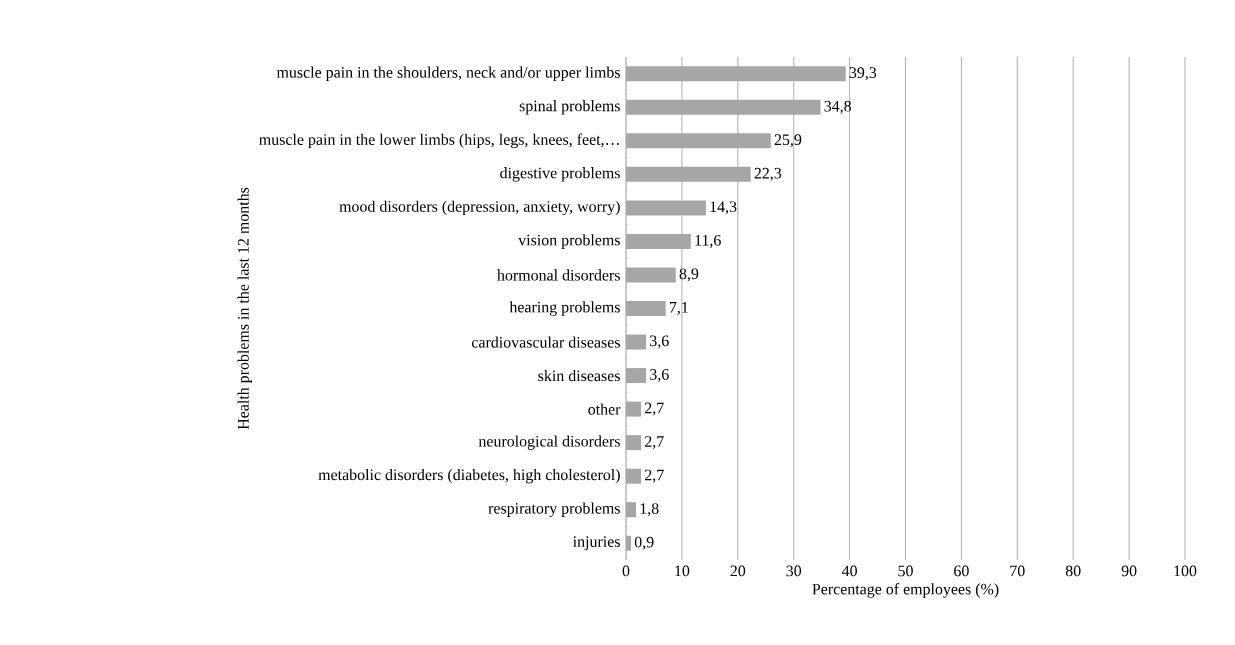 This screenshot has height=645, width=1235. Describe the element at coordinates (708, 241) in the screenshot. I see `data-label: 11,6` at that location.